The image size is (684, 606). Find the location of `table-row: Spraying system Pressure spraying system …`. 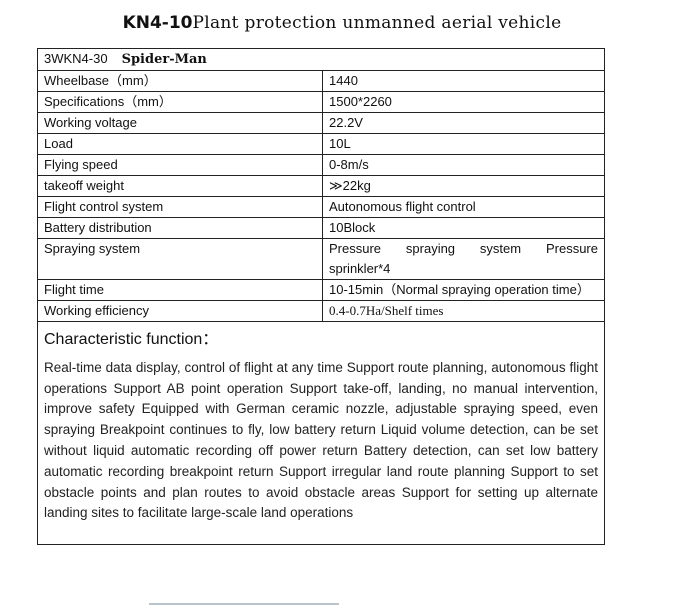

table-row: Spraying system Pressure spraying system … is located at coordinates (321, 259).